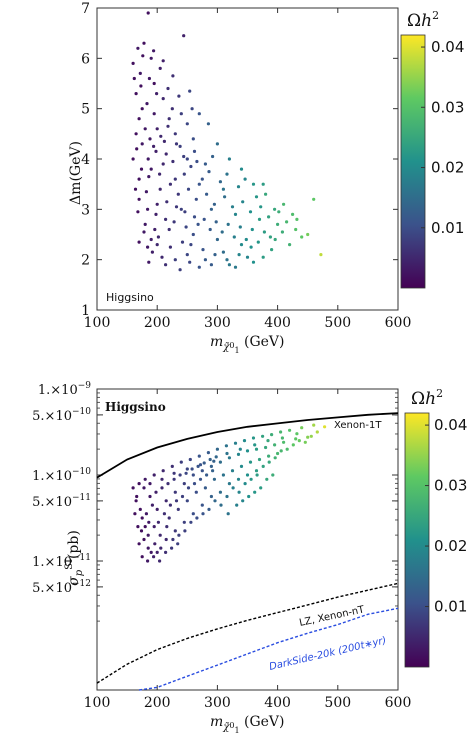 The image size is (474, 738). I want to click on scatter-points-top, so click(227, 141).